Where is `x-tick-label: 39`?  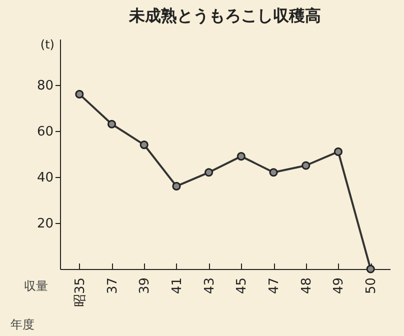
x-tick-label: 39 is located at coordinates (145, 286).